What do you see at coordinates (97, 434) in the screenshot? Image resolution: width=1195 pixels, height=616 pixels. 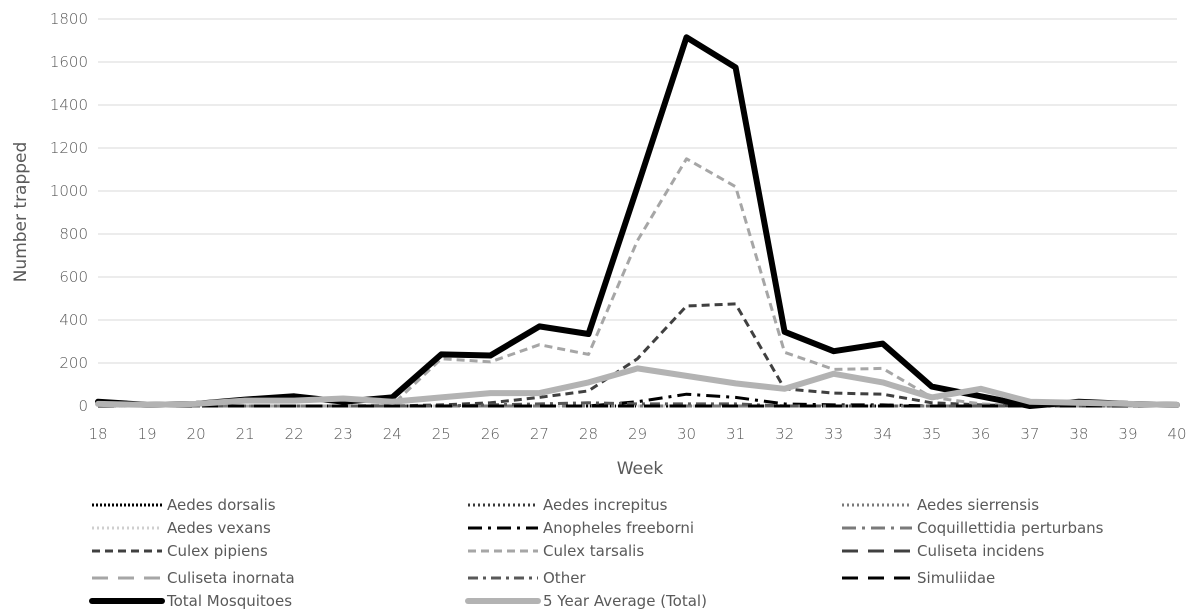 I see `x-tick-label: 18` at bounding box center [97, 434].